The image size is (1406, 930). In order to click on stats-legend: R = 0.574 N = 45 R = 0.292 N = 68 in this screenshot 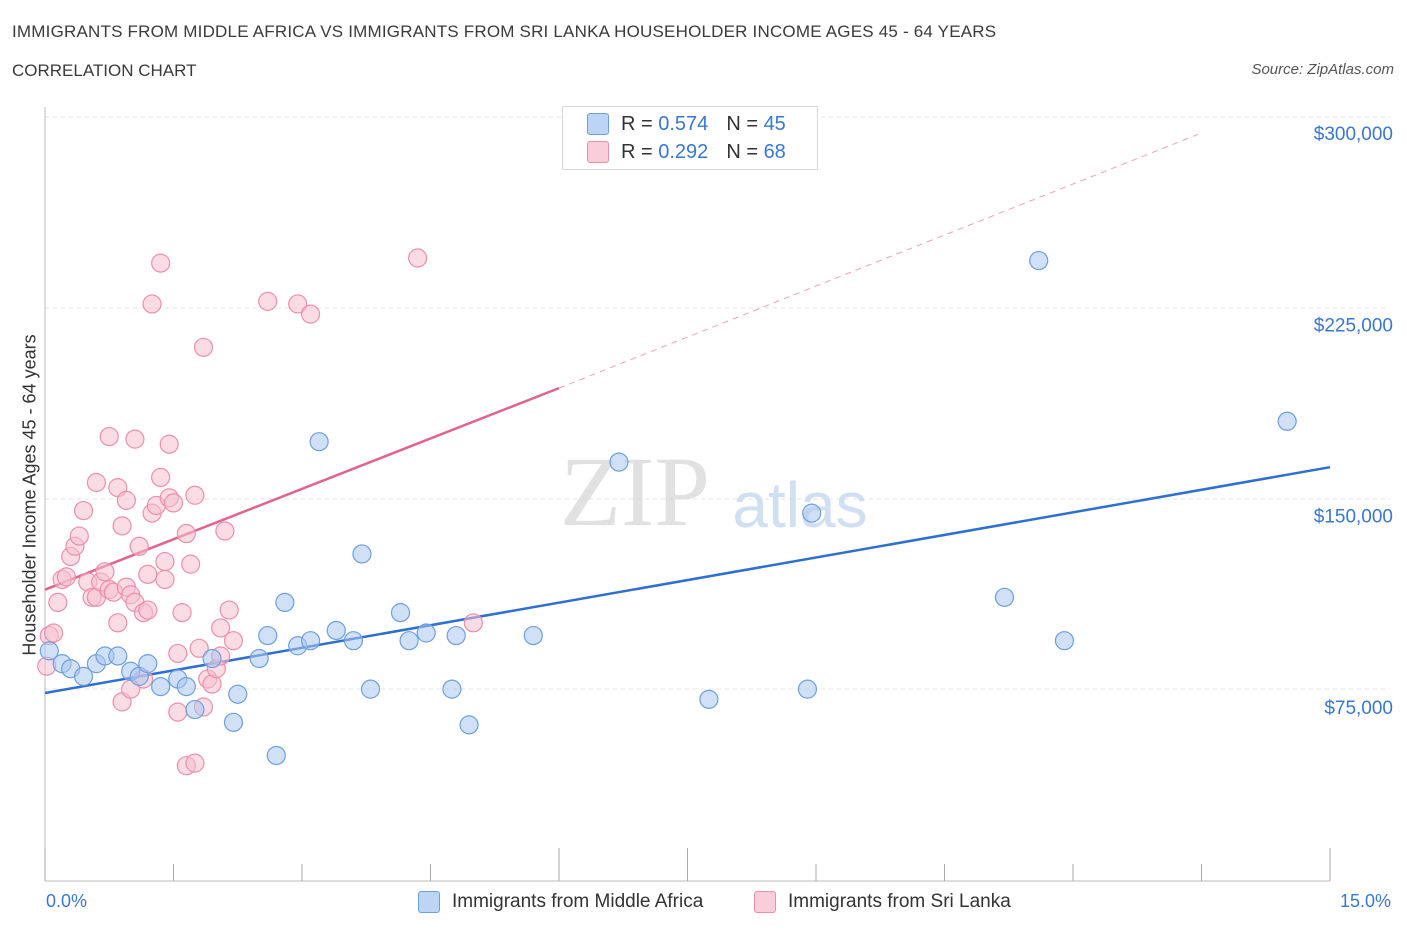, I will do `click(690, 138)`.